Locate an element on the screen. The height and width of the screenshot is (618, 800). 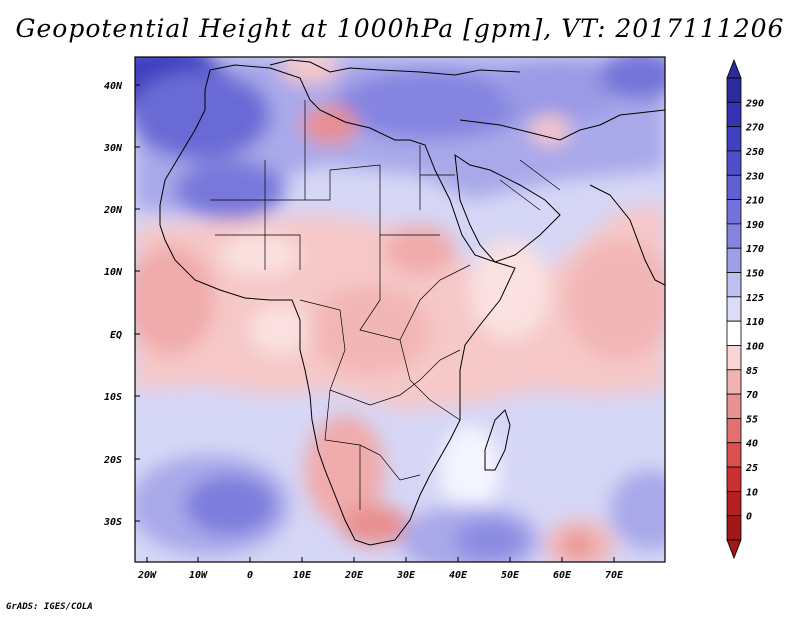
colorbar-level-label: 10 is located at coordinates (752, 492).